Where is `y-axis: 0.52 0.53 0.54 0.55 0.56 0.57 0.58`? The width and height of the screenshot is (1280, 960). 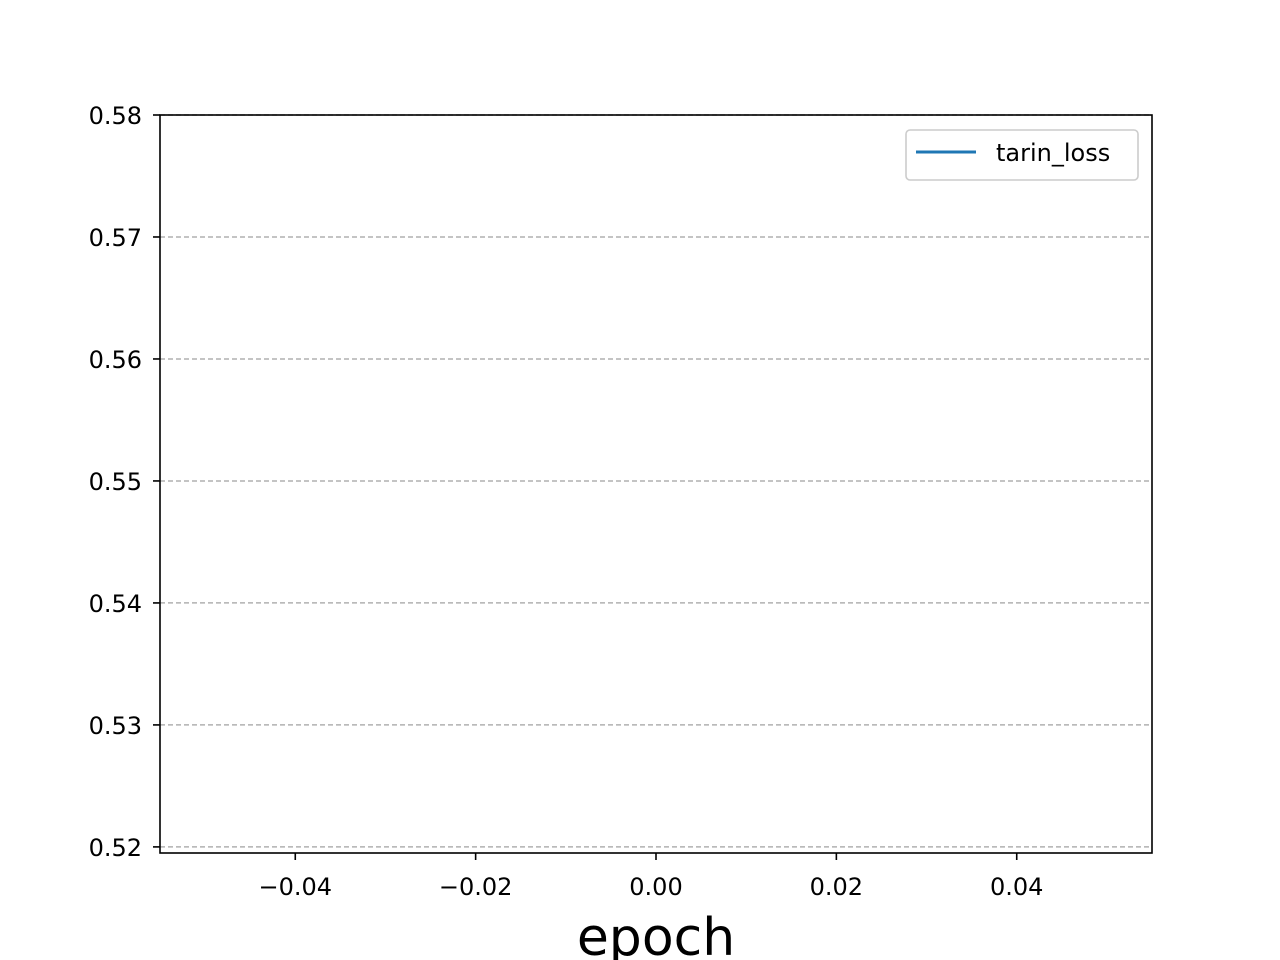 y-axis: 0.52 0.53 0.54 0.55 0.56 0.57 0.58 is located at coordinates (124, 482).